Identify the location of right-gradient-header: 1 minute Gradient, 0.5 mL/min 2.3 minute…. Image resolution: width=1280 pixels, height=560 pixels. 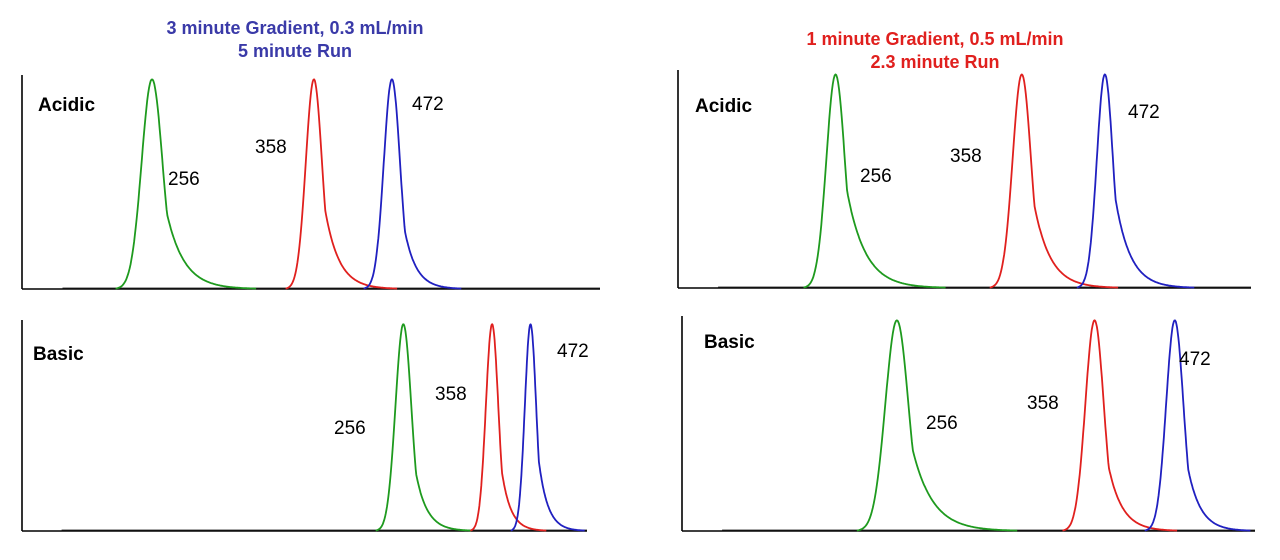
(935, 51).